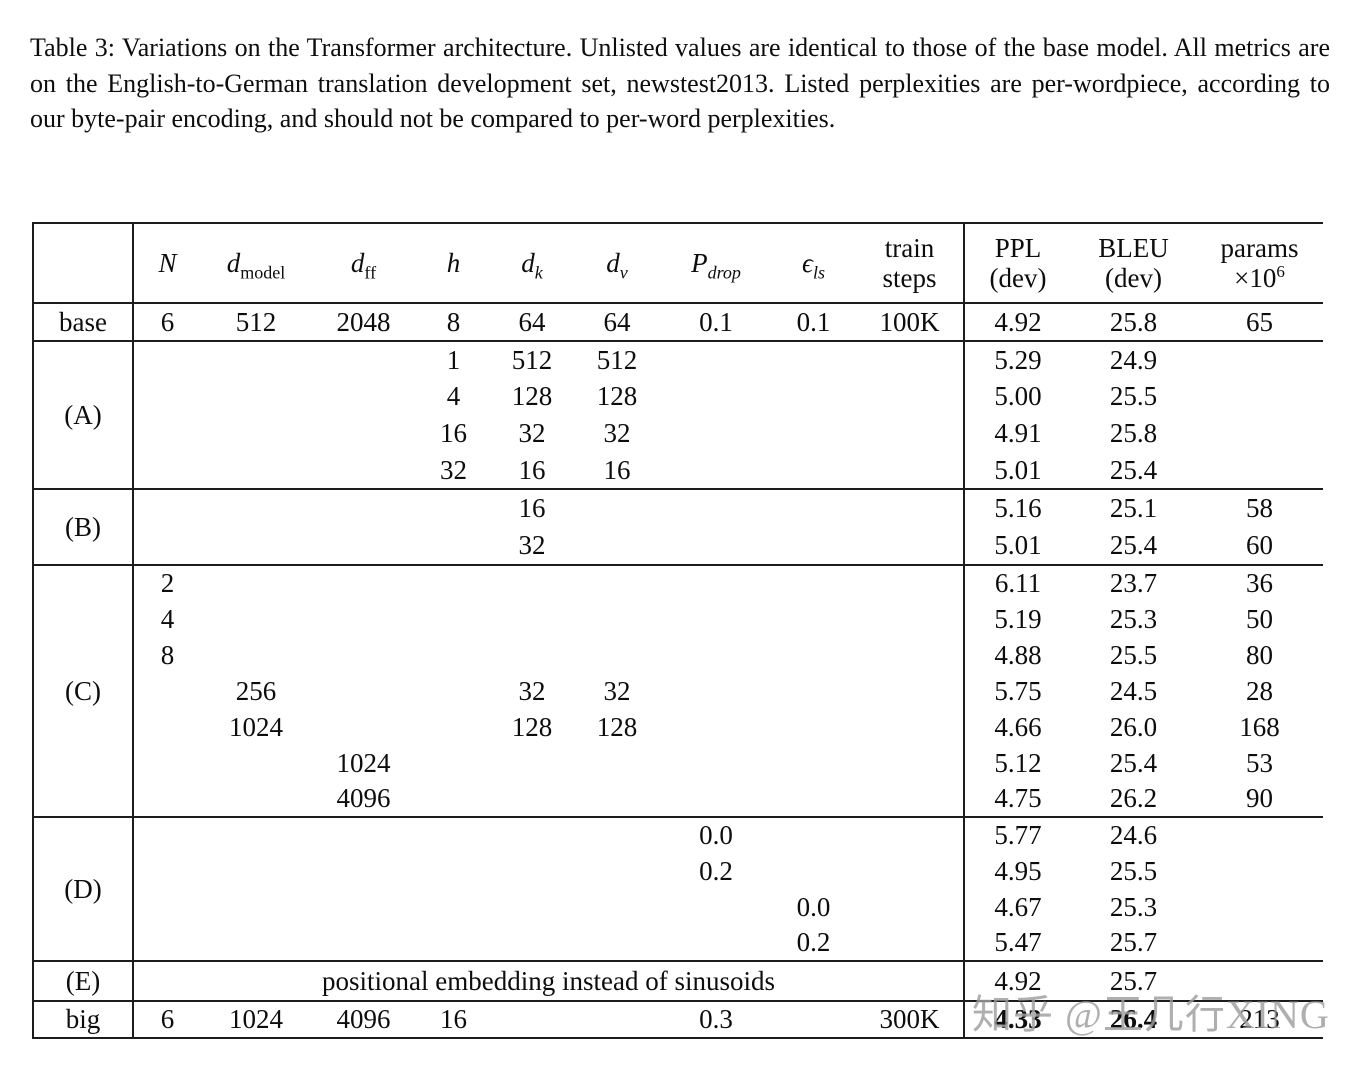 This screenshot has width=1354, height=1070. I want to click on cell-dk: 64, so click(532, 321).